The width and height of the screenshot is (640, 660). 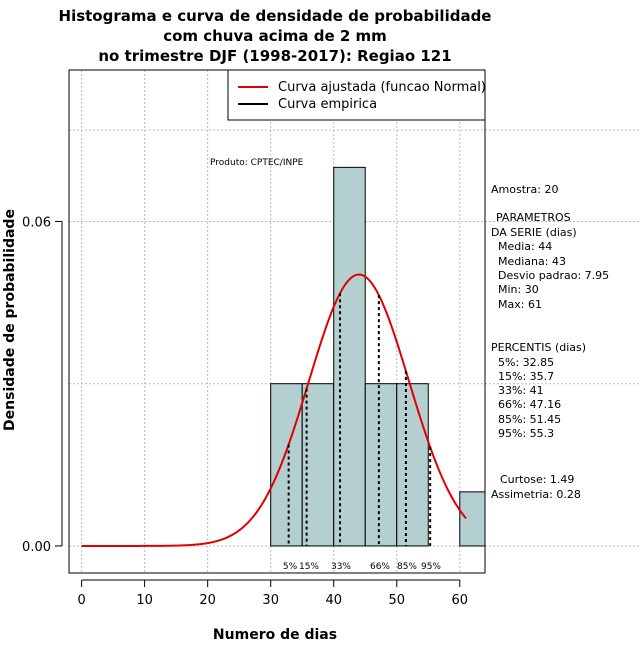 What do you see at coordinates (534, 232) in the screenshot?
I see `stat-parametros-title-2: DA SERIE (dias)` at bounding box center [534, 232].